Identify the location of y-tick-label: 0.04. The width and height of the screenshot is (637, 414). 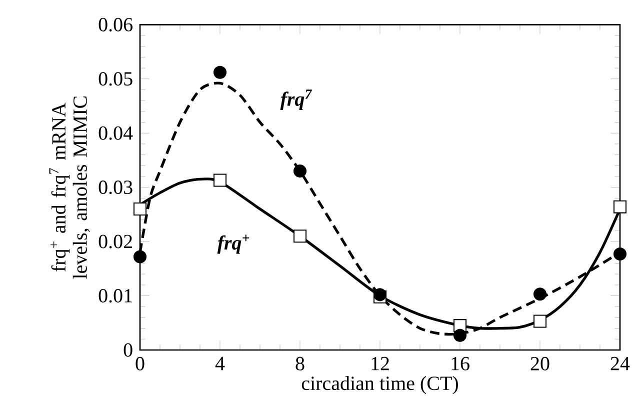
(115, 133).